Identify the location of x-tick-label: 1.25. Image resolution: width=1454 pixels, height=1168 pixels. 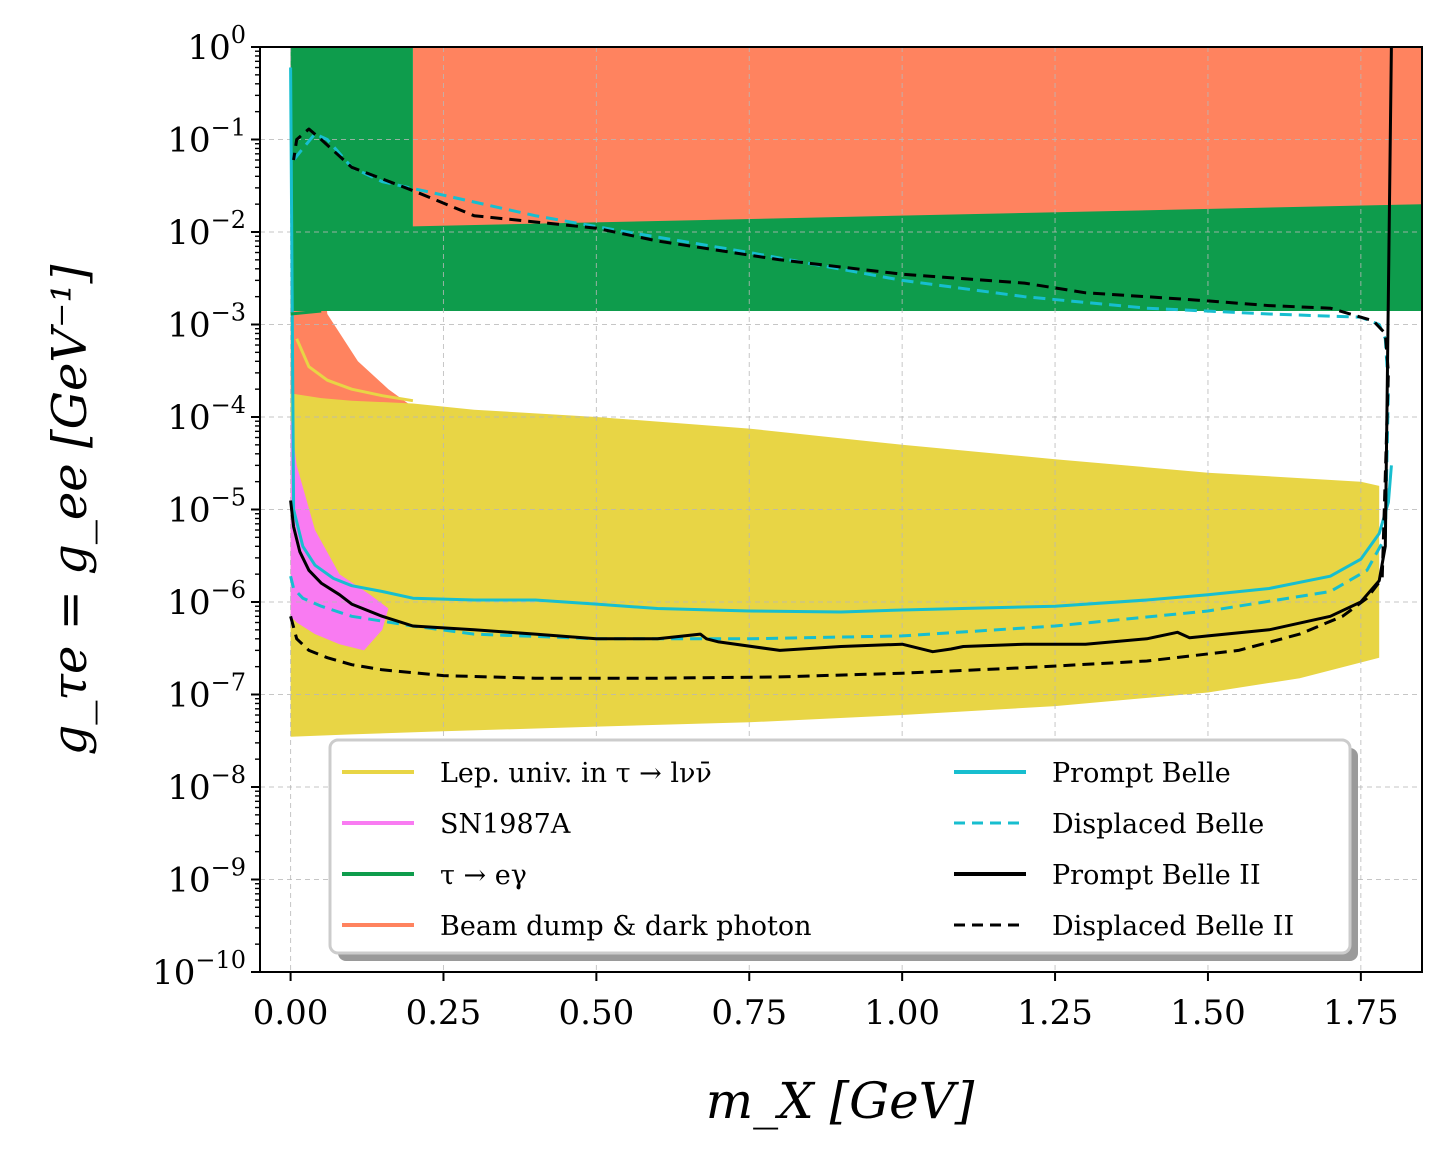
(1055, 1013).